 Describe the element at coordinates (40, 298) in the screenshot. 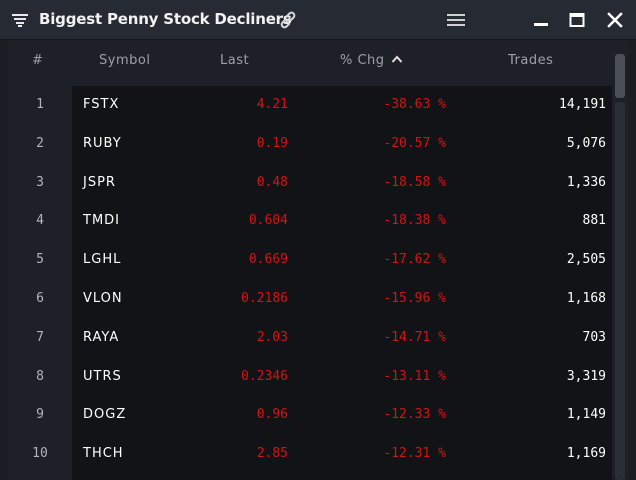

I see `row-number: 6` at that location.